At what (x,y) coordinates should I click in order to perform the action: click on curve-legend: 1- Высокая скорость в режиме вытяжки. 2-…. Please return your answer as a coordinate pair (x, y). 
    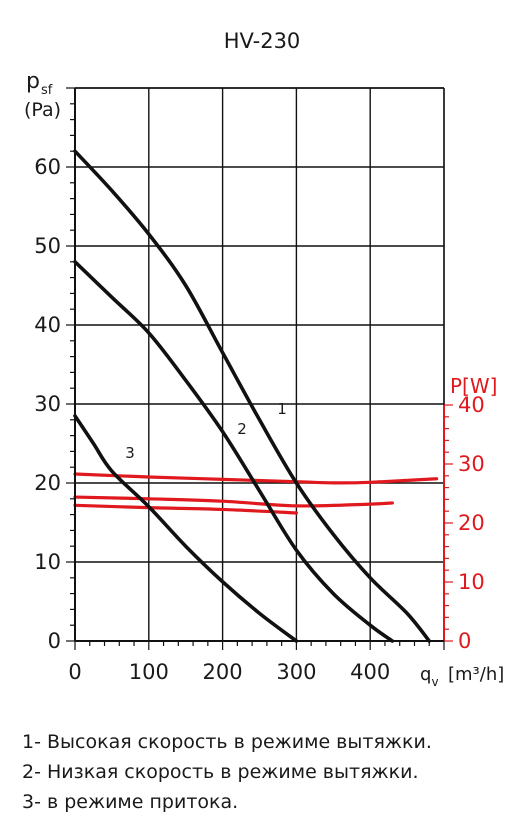
    Looking at the image, I should click on (227, 772).